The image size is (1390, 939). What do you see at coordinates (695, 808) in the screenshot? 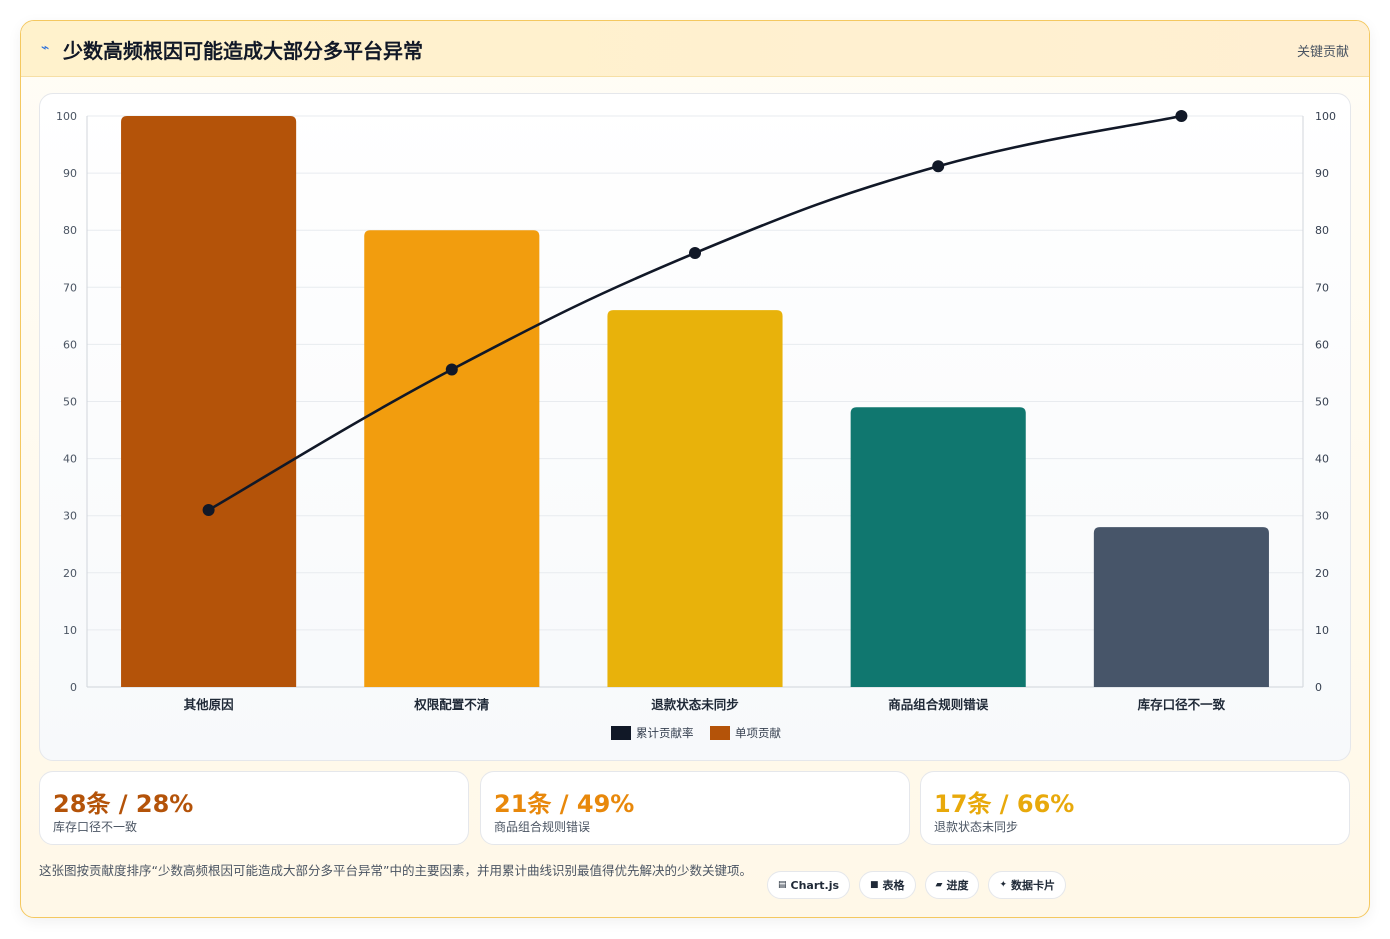
I see `stat-card-2: 21条 / 49% 商品组合规则错误` at bounding box center [695, 808].